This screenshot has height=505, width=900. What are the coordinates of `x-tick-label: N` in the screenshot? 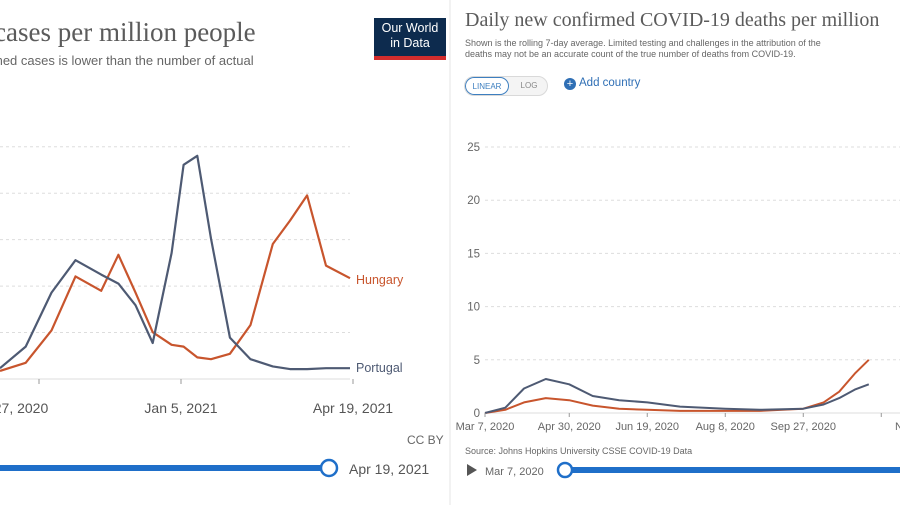 It's located at (897, 427).